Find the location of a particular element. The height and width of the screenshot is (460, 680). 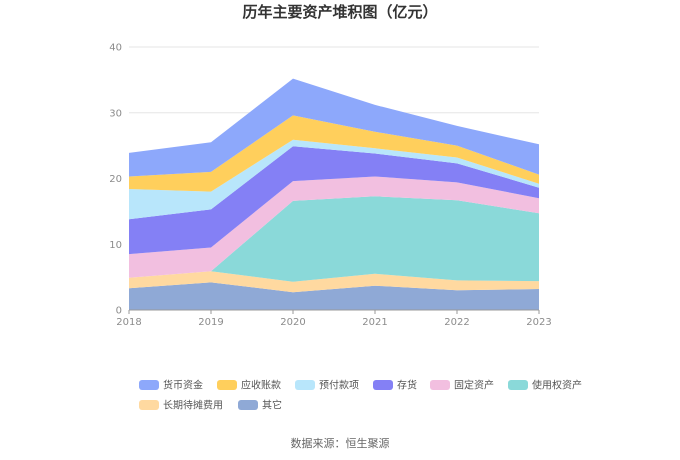

legend-item-其它: 其它 is located at coordinates (260, 405).